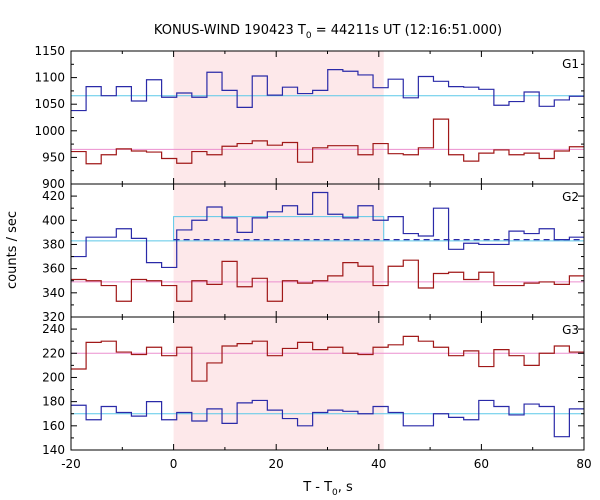 The width and height of the screenshot is (600, 500). I want to click on y-tick-label: 160, so click(53, 426).